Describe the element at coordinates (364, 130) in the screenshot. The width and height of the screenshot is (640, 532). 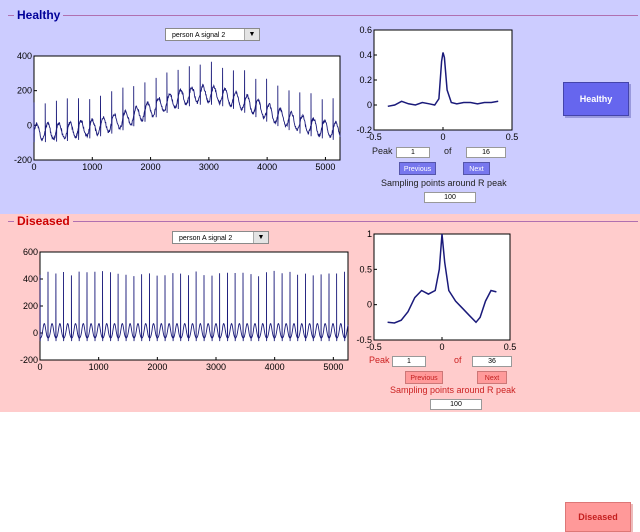
I see `y-tick-label: -0.2` at that location.